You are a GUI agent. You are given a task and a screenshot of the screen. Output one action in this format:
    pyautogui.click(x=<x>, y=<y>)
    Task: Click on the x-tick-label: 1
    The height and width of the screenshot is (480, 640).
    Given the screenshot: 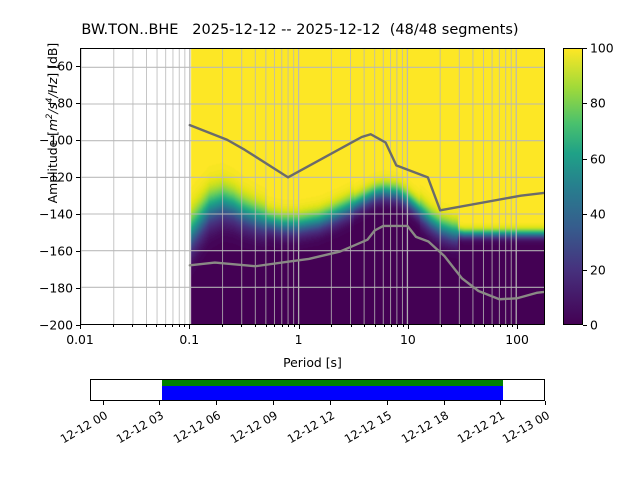 What is the action you would take?
    pyautogui.click(x=298, y=339)
    